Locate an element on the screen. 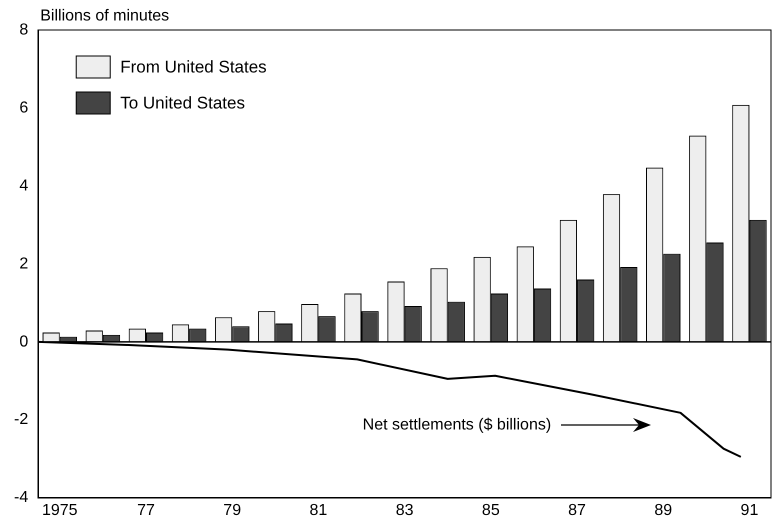 The image size is (777, 527). x-tick-label: 83 is located at coordinates (405, 510).